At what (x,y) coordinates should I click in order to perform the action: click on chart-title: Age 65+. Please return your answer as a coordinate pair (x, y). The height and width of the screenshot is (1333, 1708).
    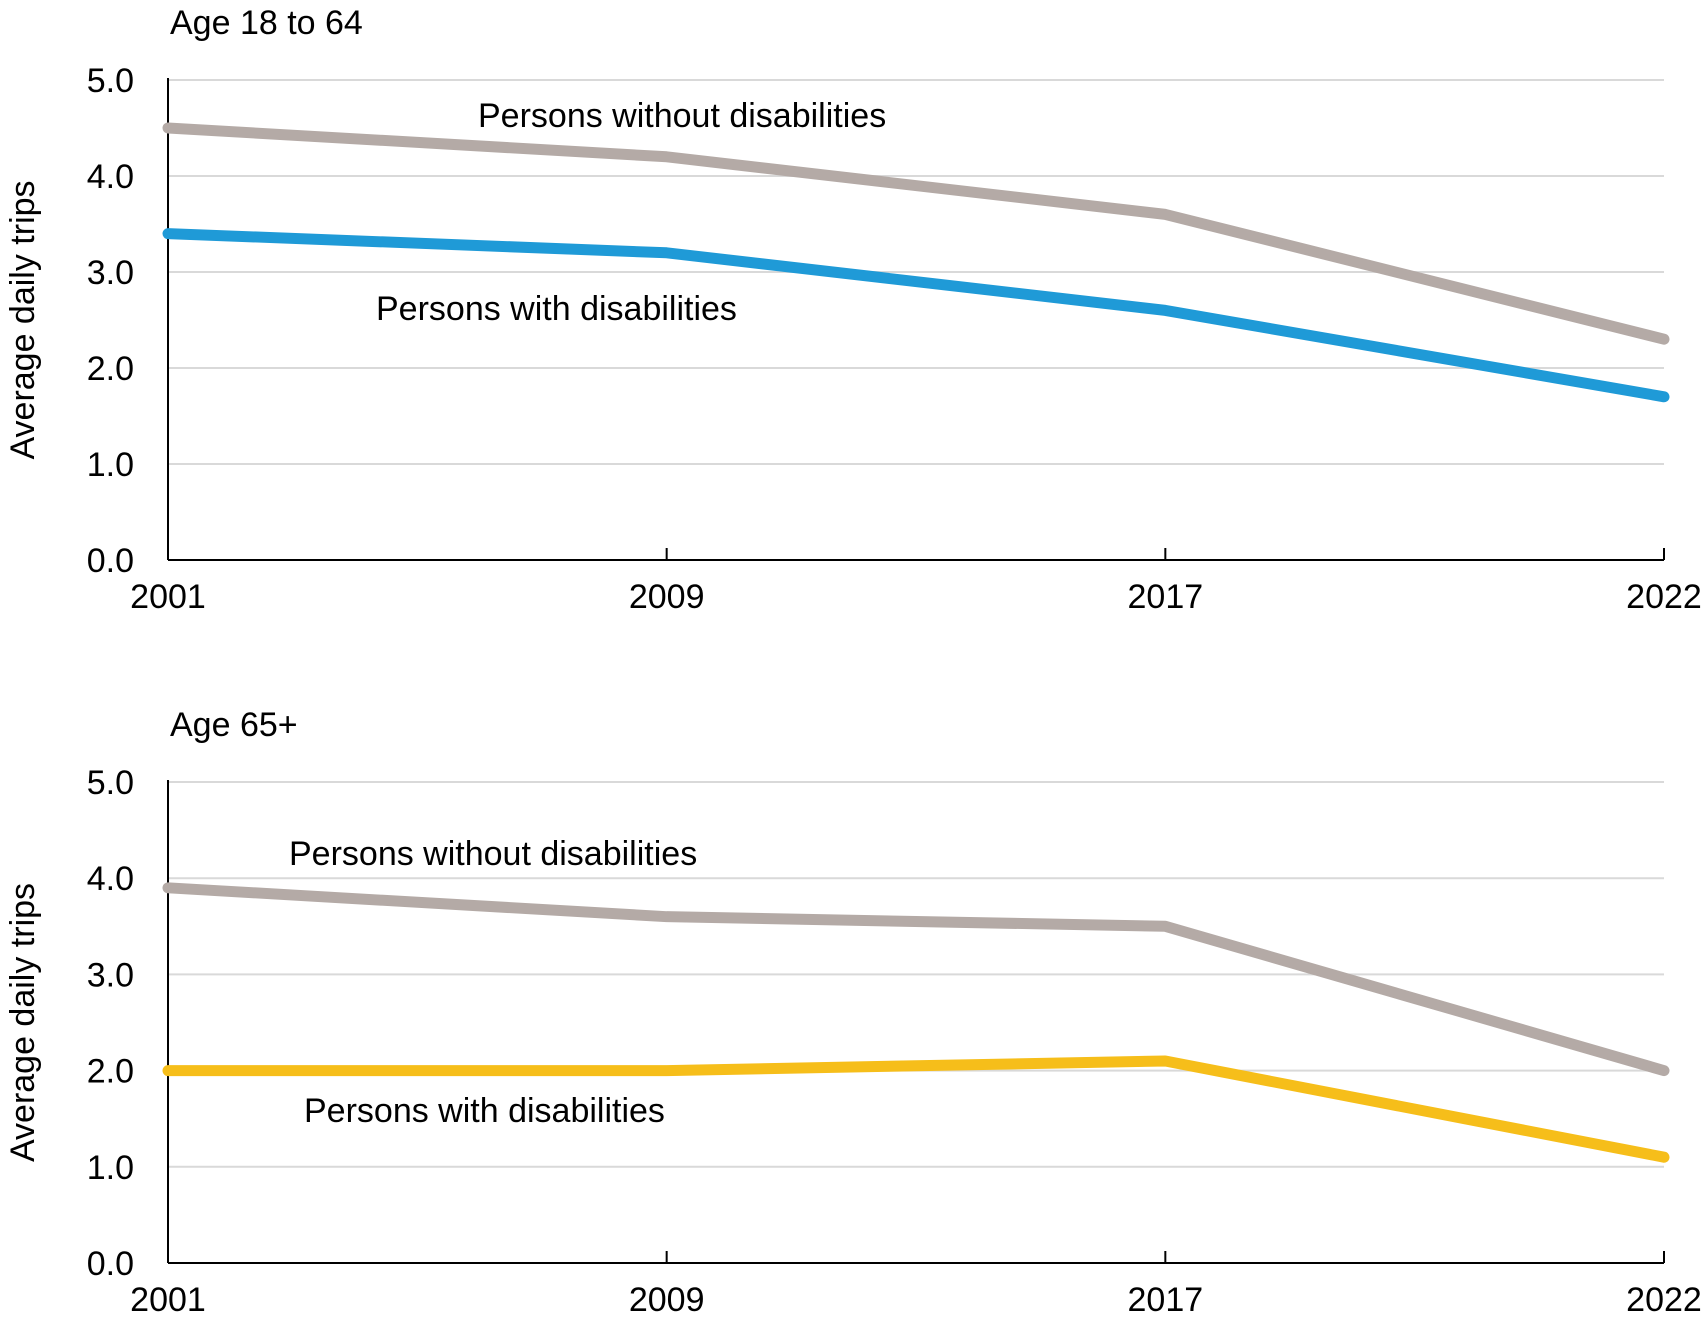
    Looking at the image, I should click on (234, 725).